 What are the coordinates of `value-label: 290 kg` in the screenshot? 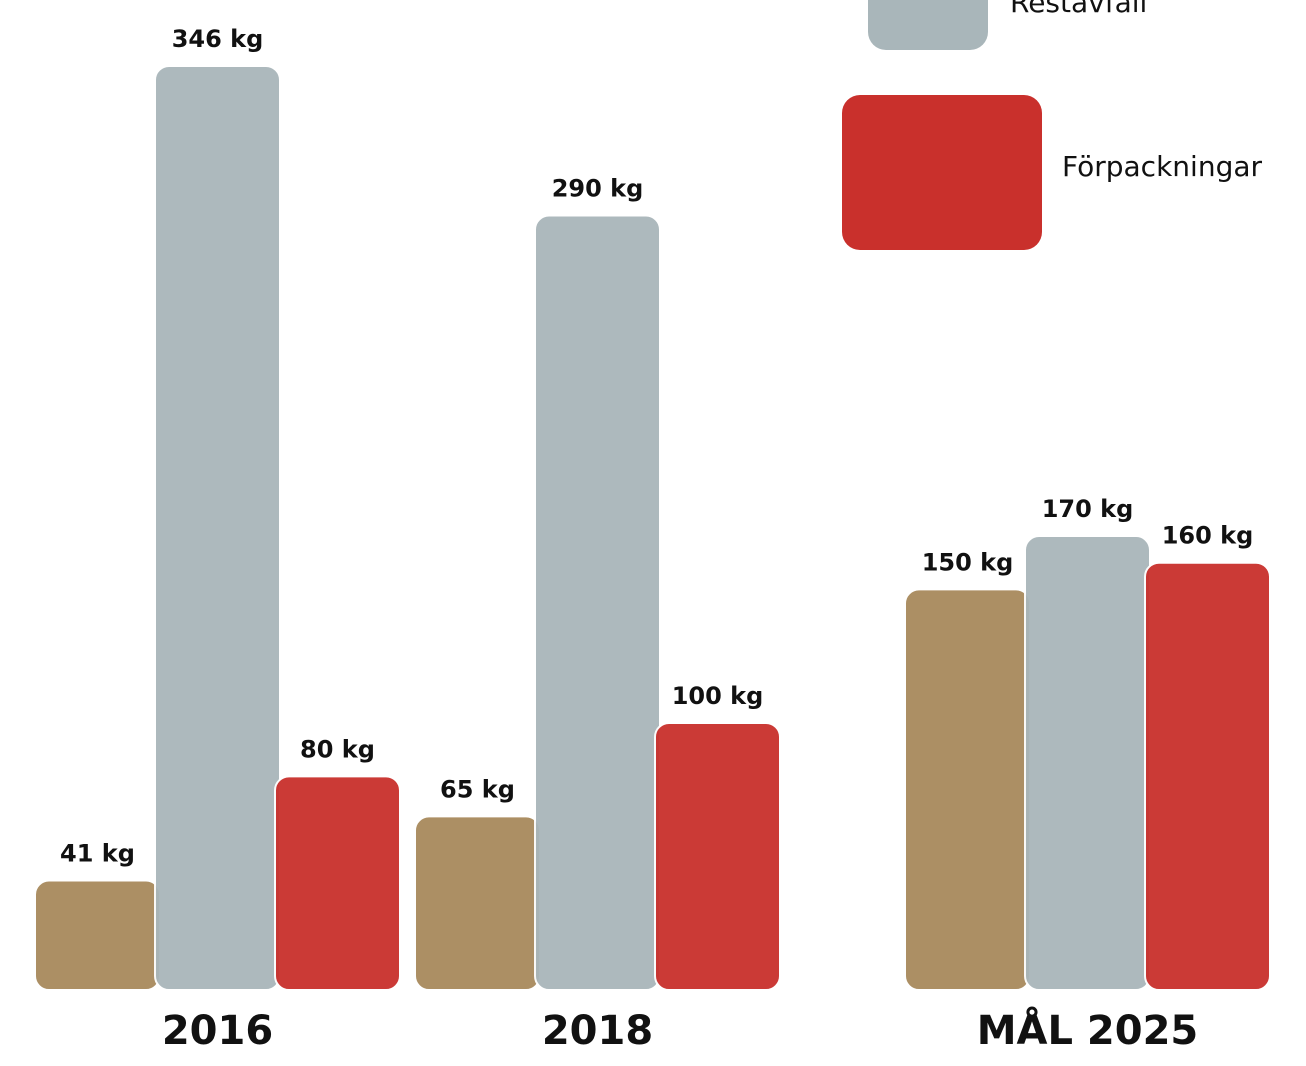 It's located at (598, 189).